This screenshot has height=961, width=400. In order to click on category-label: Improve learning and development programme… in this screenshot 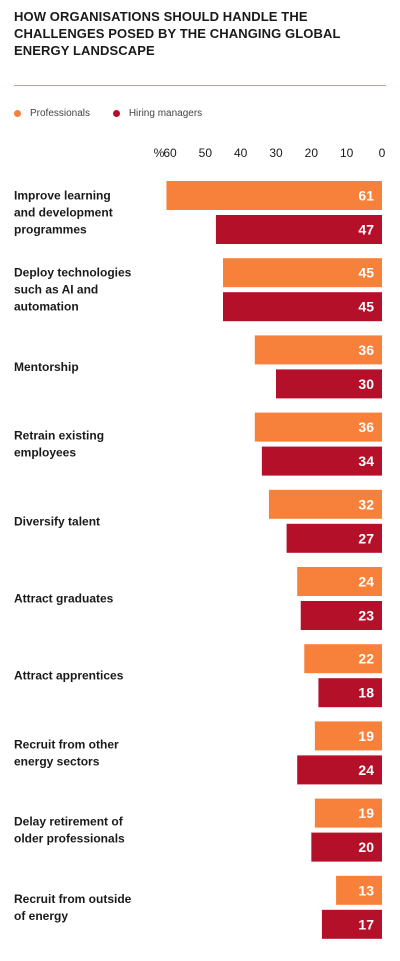, I will do `click(63, 213)`.